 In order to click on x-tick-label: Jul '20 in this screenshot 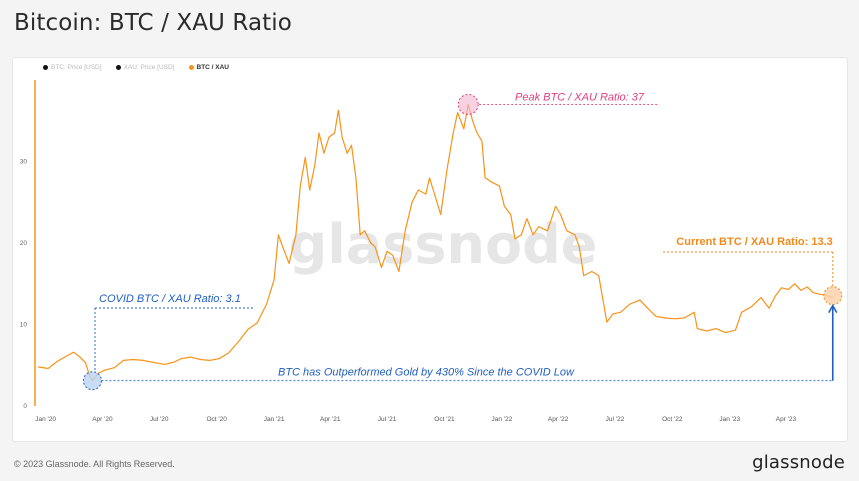, I will do `click(159, 419)`.